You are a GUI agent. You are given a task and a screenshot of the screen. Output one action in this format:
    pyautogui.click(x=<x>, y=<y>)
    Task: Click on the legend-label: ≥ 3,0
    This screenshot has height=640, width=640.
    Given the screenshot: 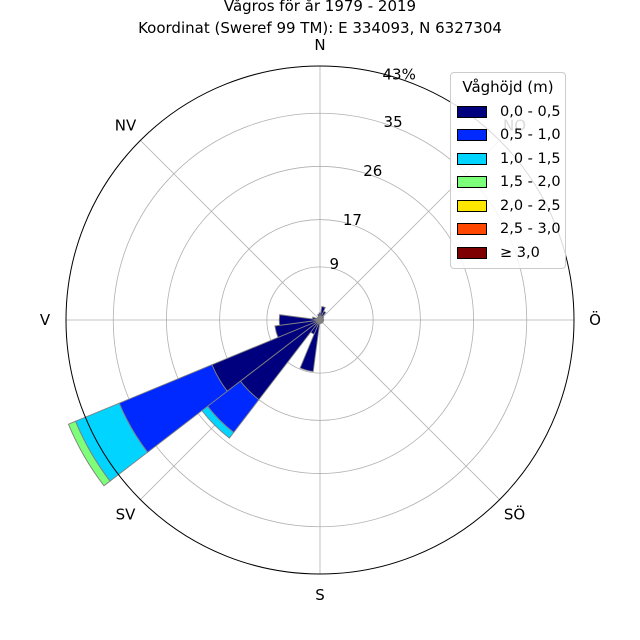 What is the action you would take?
    pyautogui.click(x=520, y=252)
    